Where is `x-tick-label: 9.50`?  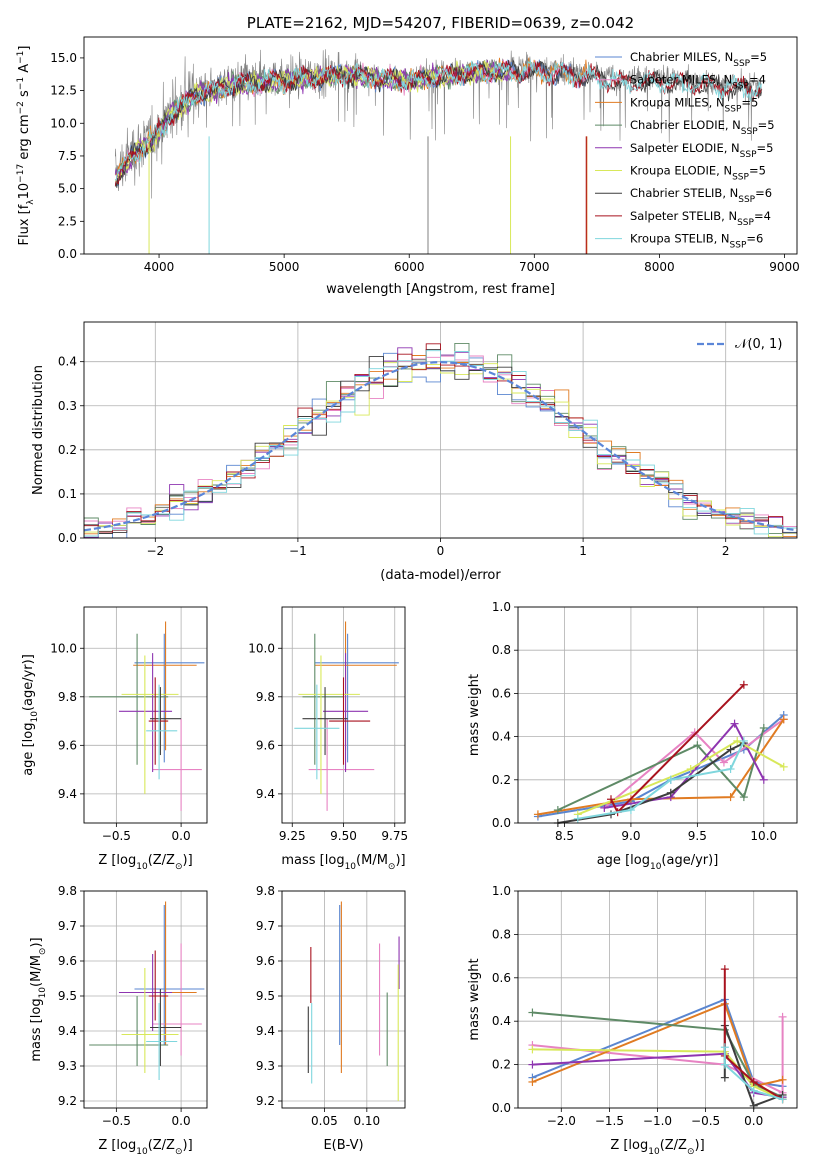
x-tick-label: 9.50 is located at coordinates (343, 836).